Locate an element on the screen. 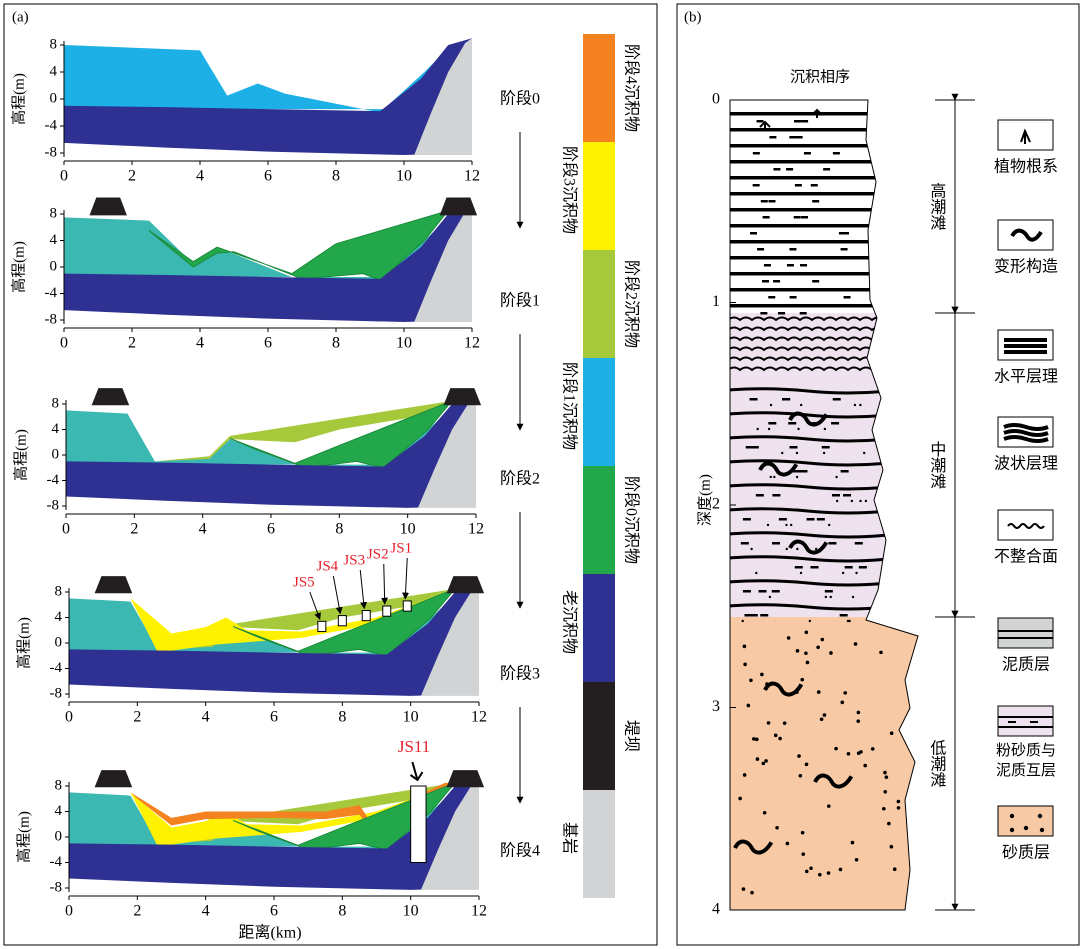  panel-label: (a) is located at coordinates (20, 17).